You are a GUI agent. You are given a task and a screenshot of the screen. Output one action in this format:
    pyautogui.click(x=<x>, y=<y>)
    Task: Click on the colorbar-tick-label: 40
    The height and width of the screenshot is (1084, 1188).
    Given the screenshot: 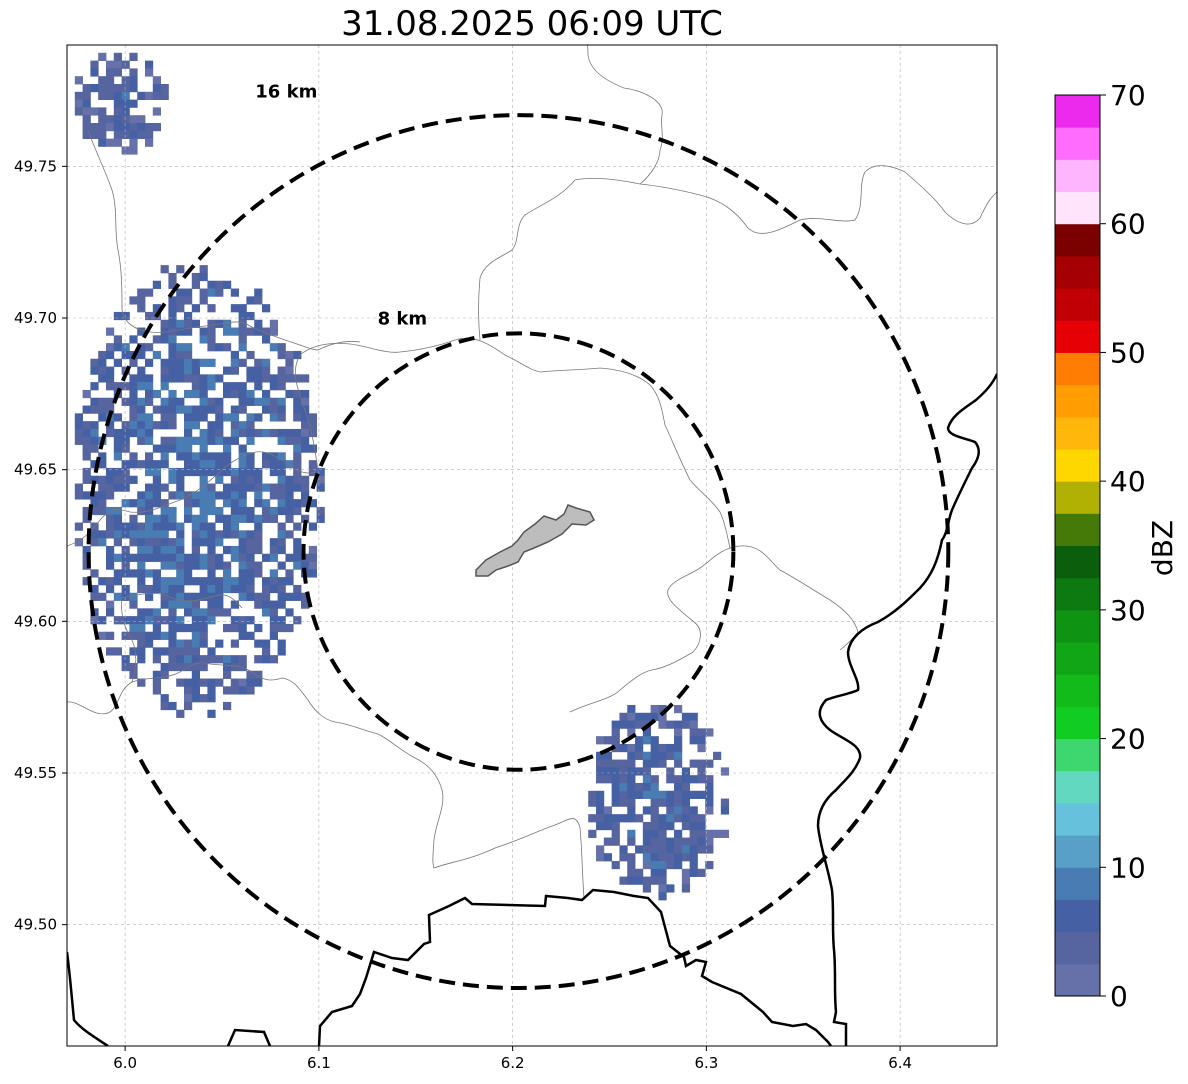 What is the action you would take?
    pyautogui.click(x=1128, y=481)
    